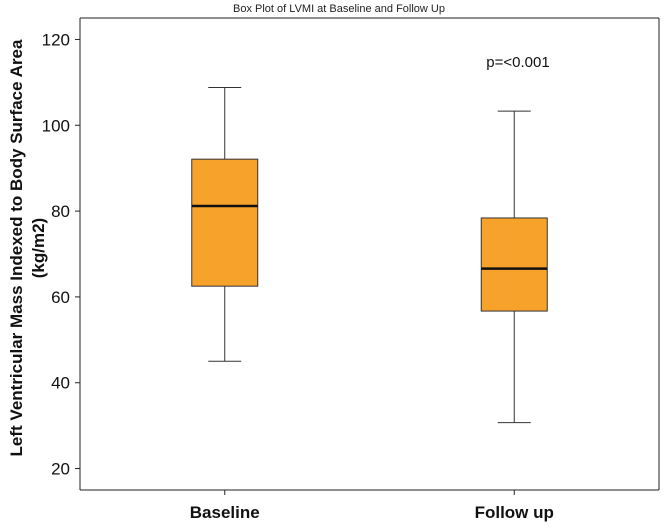 This screenshot has height=530, width=666. I want to click on x-category-labels: Baseline Follow up, so click(372, 512).